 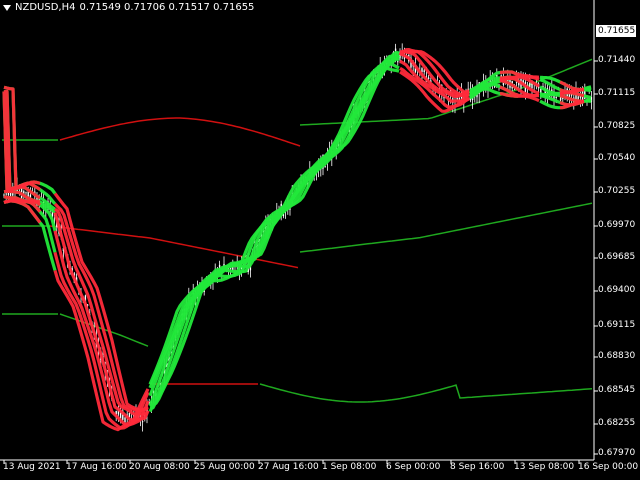 What do you see at coordinates (617, 225) in the screenshot?
I see `price-tick-label: 0.69970` at bounding box center [617, 225].